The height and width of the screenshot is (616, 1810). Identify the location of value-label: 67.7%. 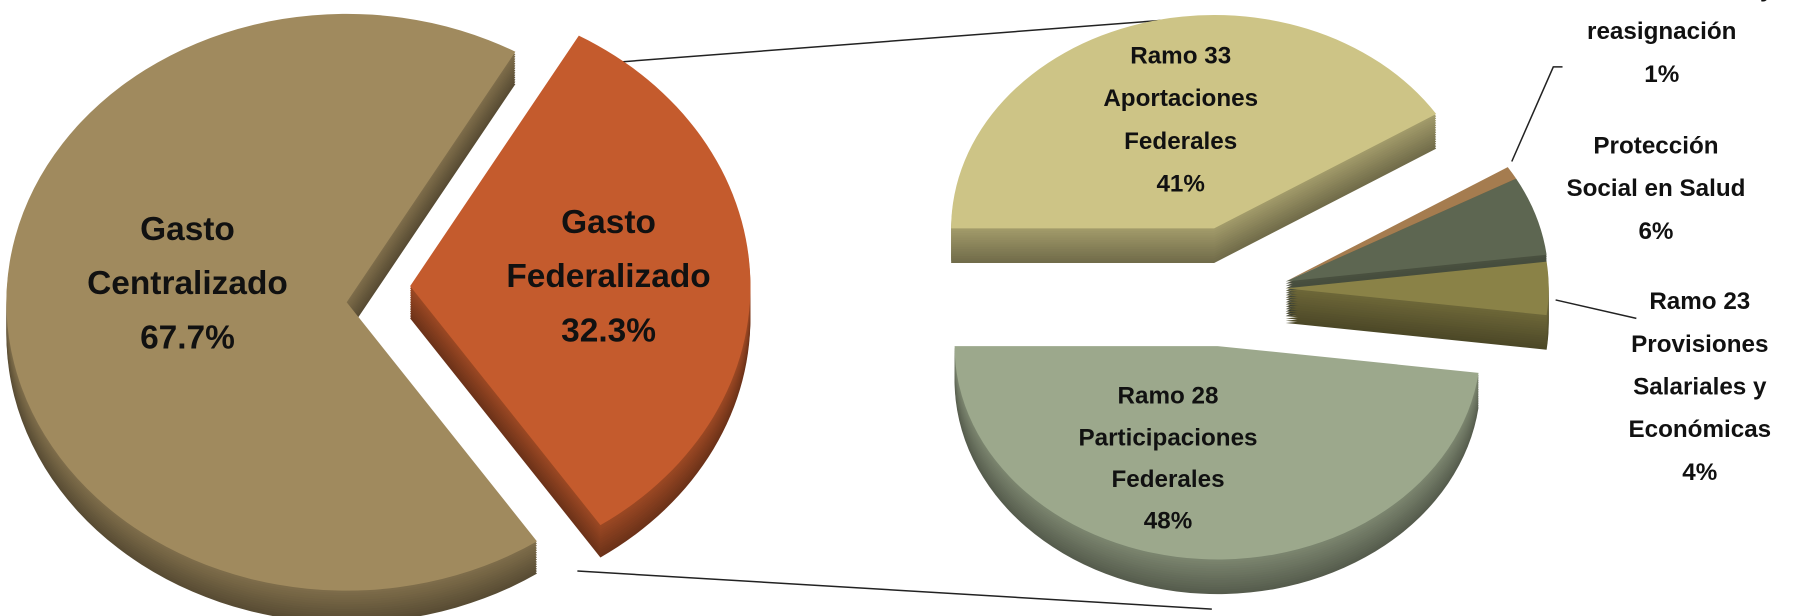
(187, 337).